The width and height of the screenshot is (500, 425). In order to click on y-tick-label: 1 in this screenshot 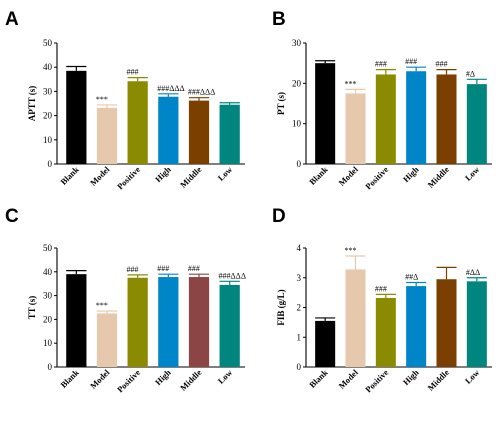, I will do `click(299, 337)`.